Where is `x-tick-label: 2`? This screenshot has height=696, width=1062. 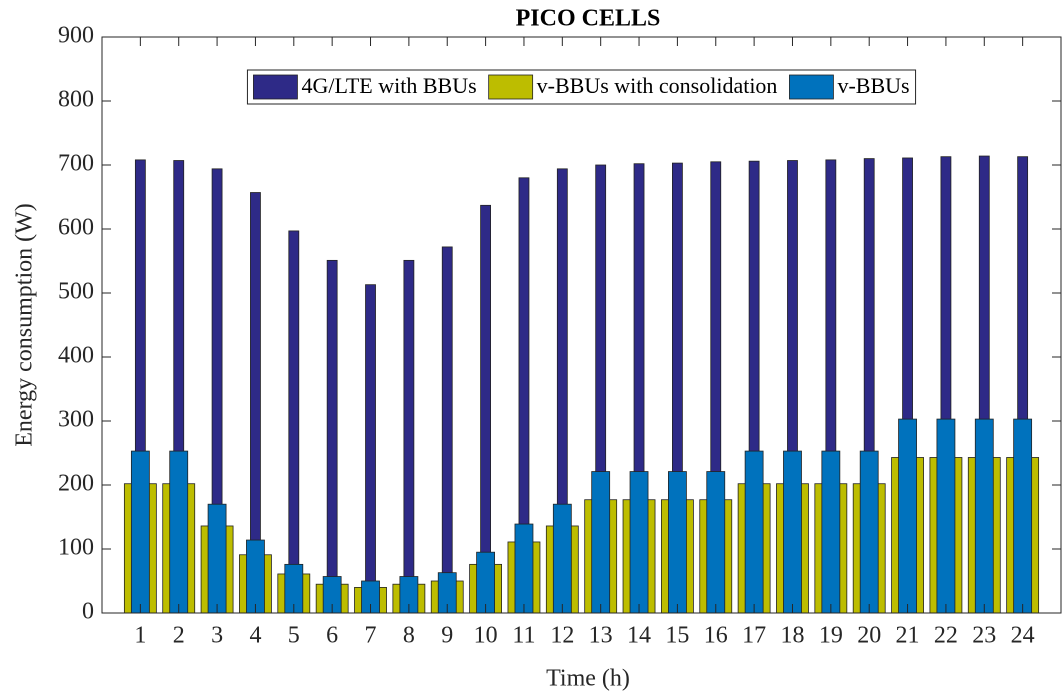 x-tick-label: 2 is located at coordinates (179, 636).